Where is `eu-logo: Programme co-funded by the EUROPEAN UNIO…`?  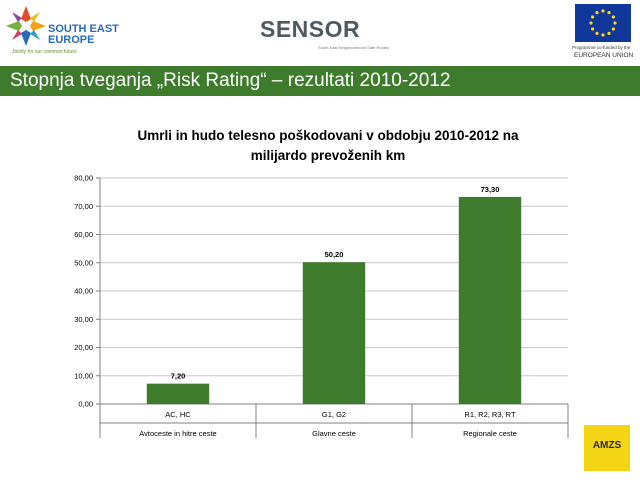 eu-logo: Programme co-funded by the EUROPEAN UNIO… is located at coordinates (603, 33).